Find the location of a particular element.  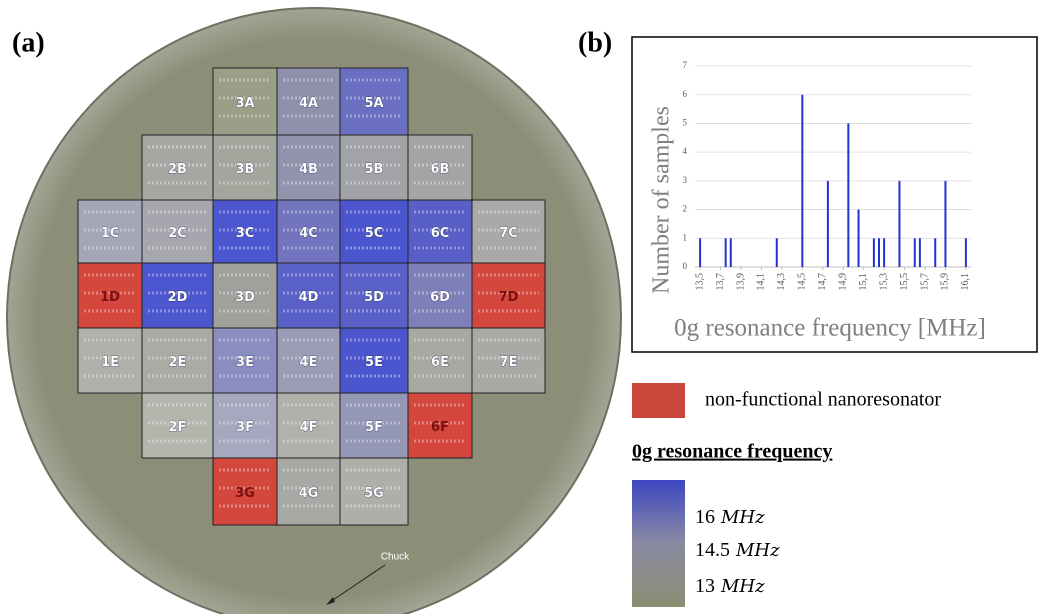

panel-label: (b) is located at coordinates (595, 42).